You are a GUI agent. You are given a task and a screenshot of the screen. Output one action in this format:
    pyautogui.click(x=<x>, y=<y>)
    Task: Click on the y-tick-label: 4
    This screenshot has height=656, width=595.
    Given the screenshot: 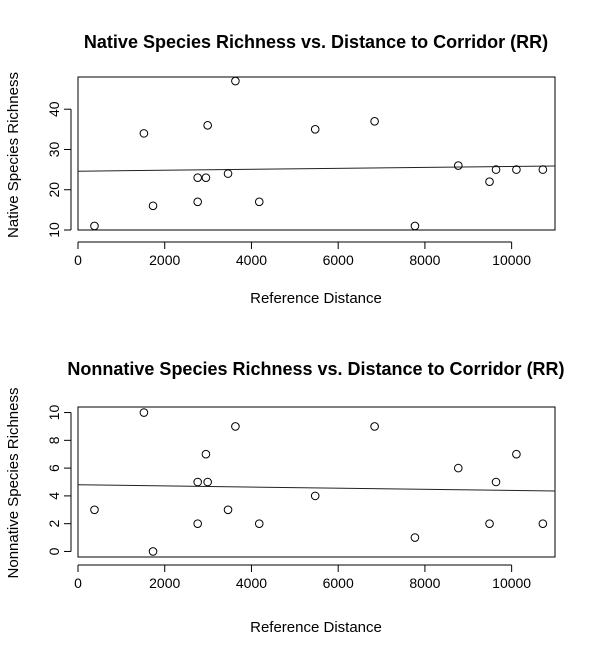 What is the action you would take?
    pyautogui.click(x=54, y=496)
    